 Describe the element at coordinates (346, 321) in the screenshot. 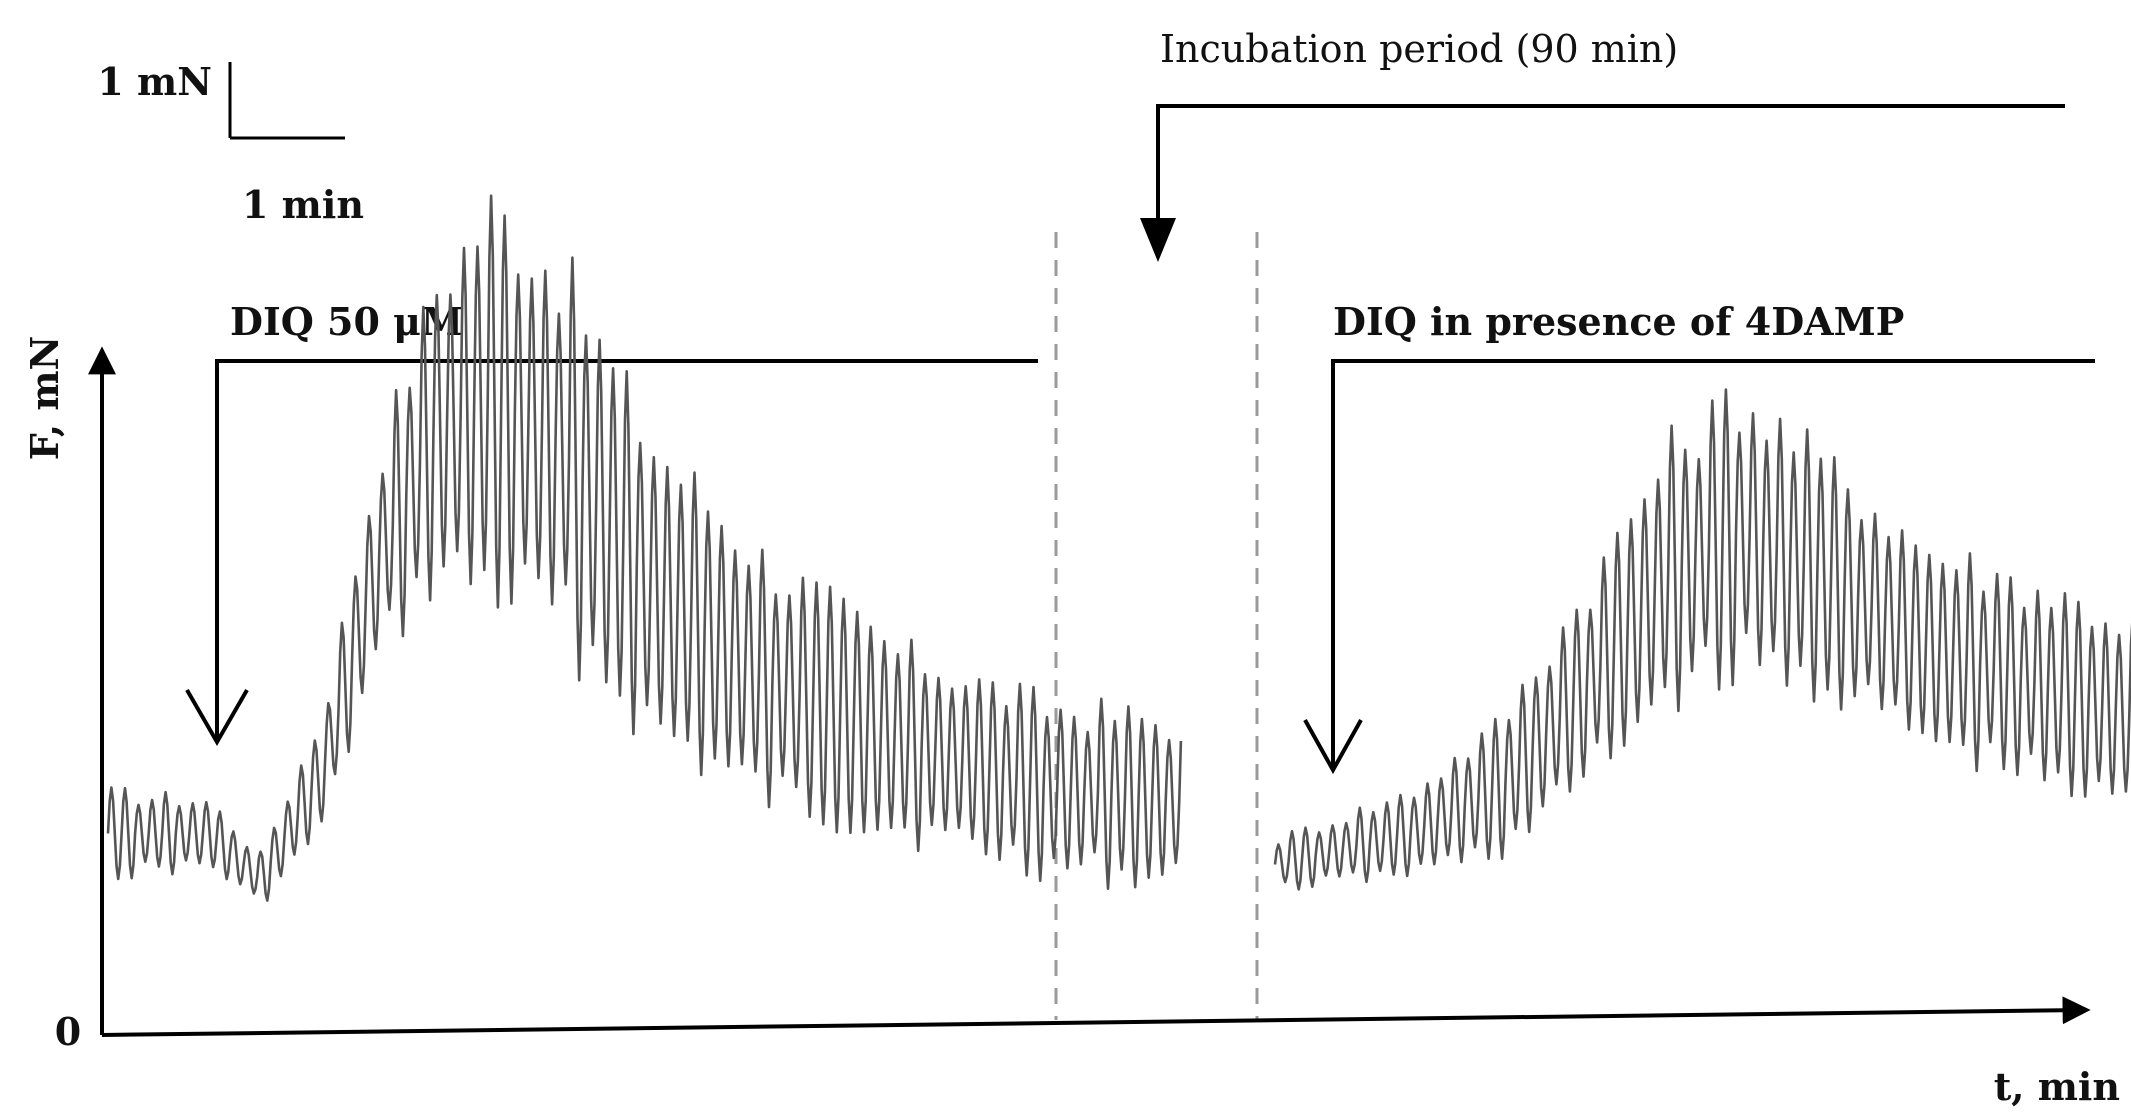

I see `diq-label: DIQ 50 μM` at that location.